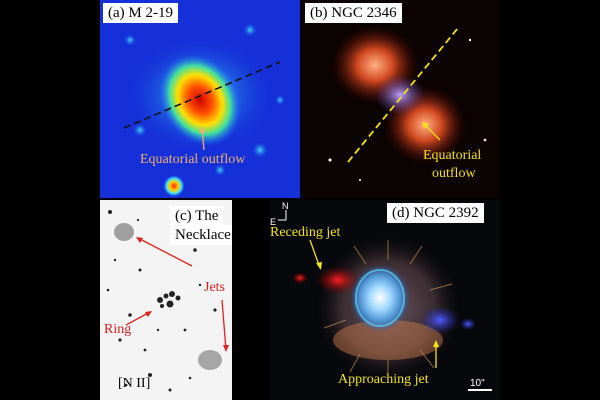 Image resolution: width=600 pixels, height=400 pixels. I want to click on panel-b-label: (b) NGC 2346, so click(353, 13).